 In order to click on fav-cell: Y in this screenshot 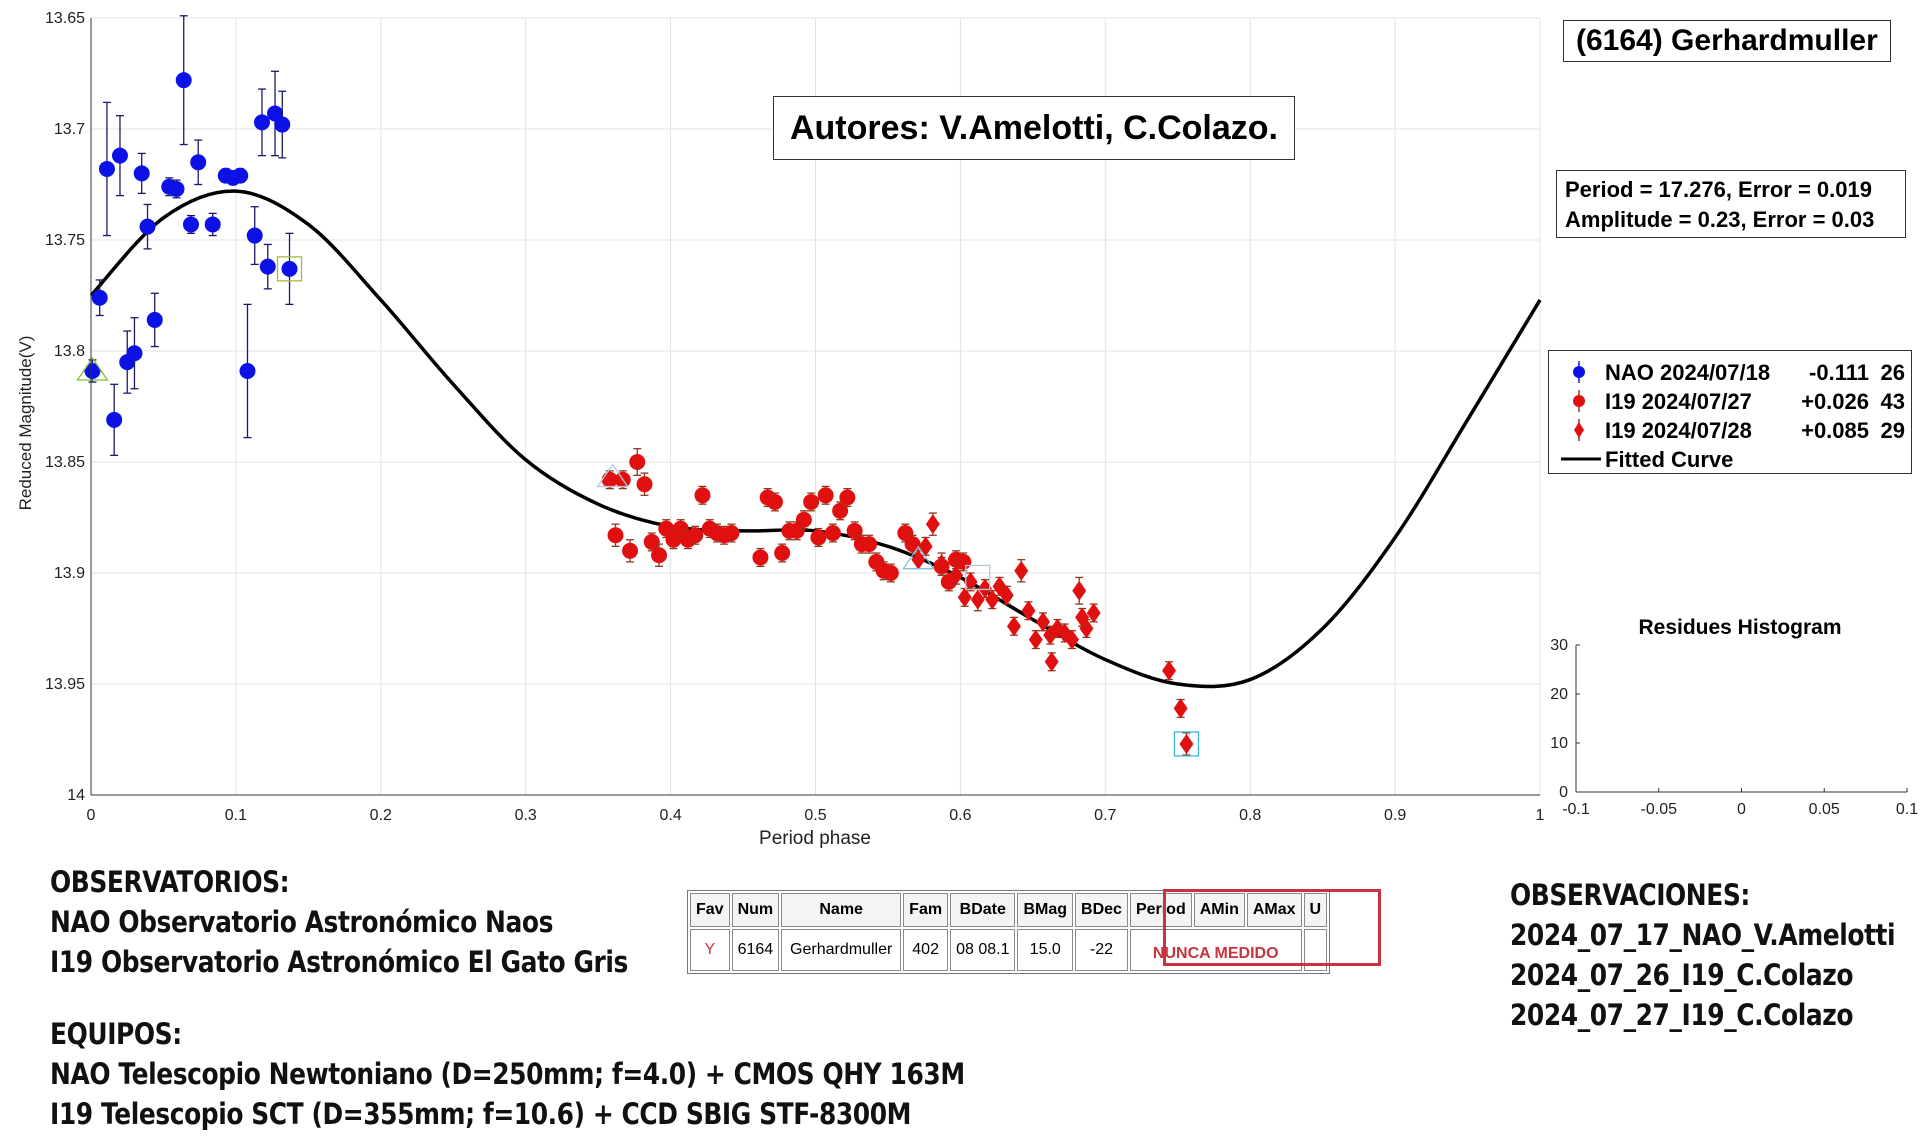, I will do `click(710, 950)`.